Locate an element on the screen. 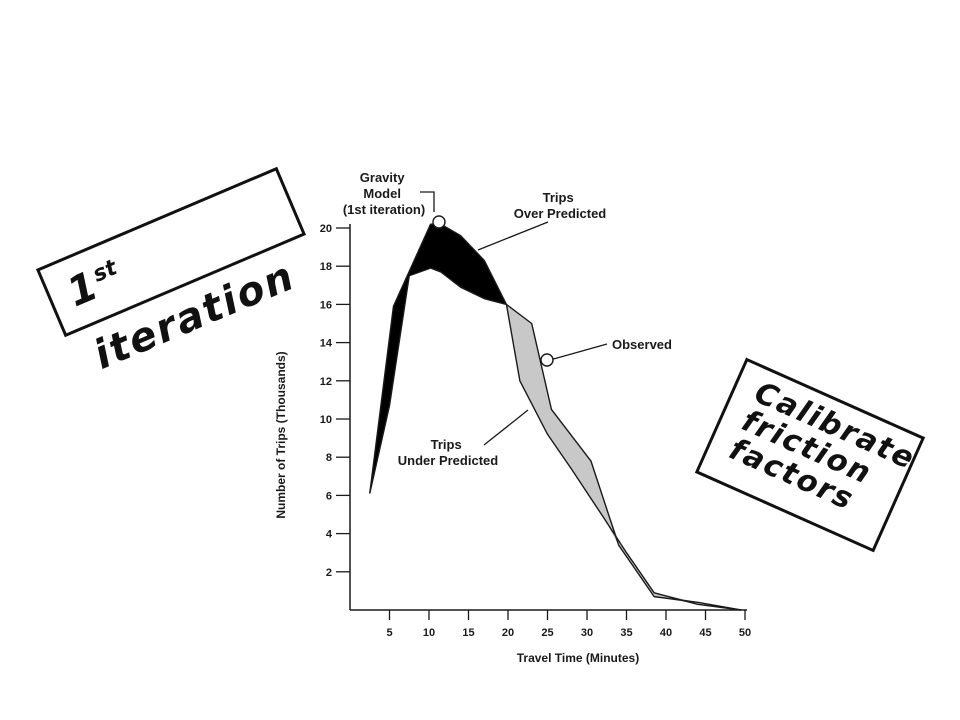 Image resolution: width=960 pixels, height=720 pixels. y-tick-label: 10 is located at coordinates (326, 420).